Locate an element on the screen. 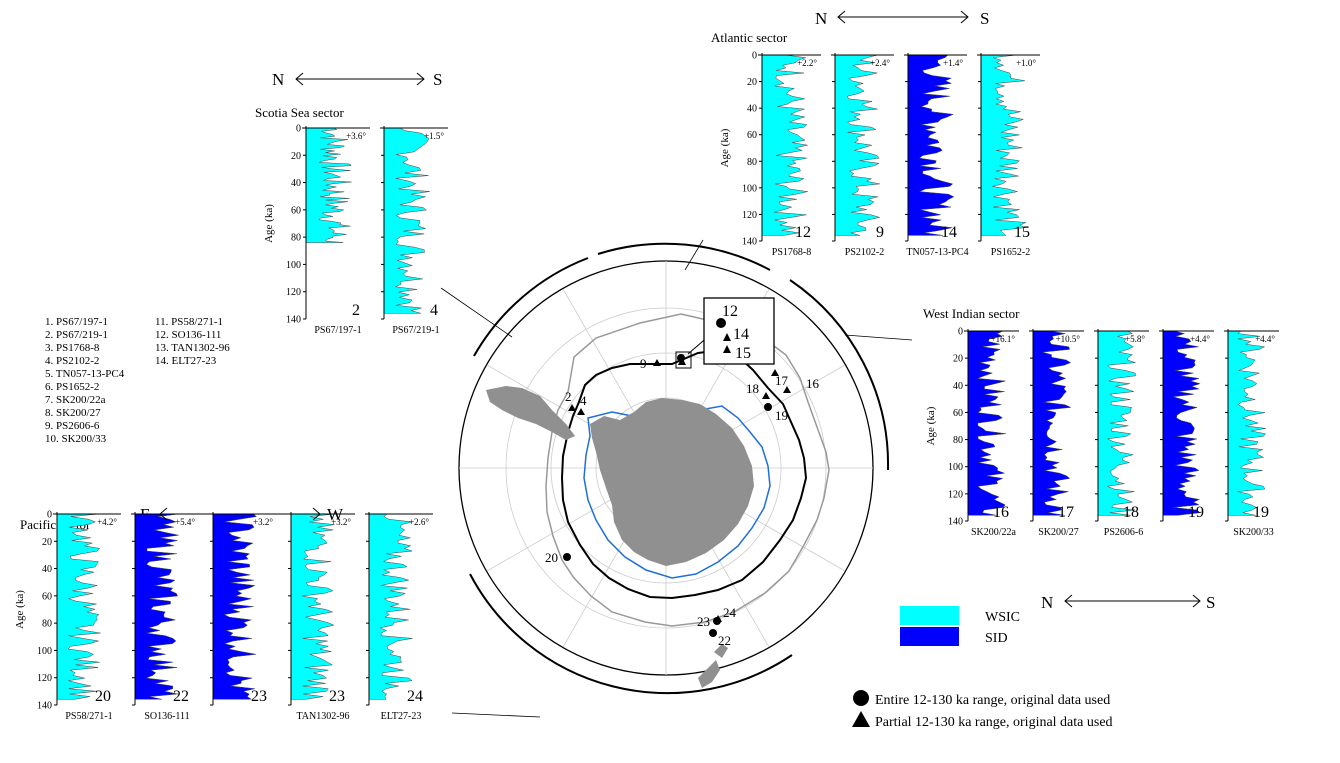 This screenshot has width=1340, height=763. site-list-item: 6. PS1652-2 is located at coordinates (72, 387).